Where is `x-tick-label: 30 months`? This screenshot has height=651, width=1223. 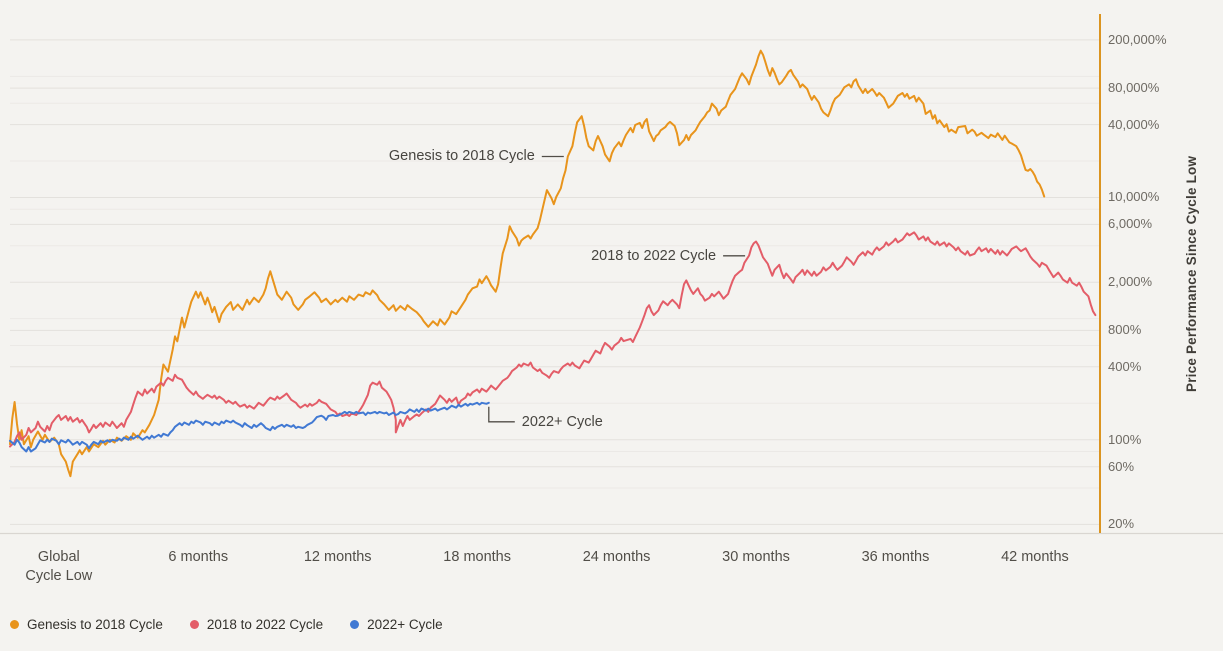 x-tick-label: 30 months is located at coordinates (756, 557).